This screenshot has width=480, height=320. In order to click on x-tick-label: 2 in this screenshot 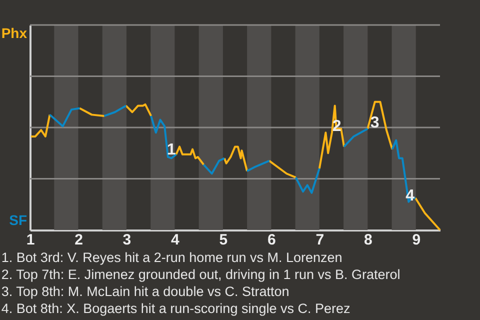, I will do `click(78, 240)`.